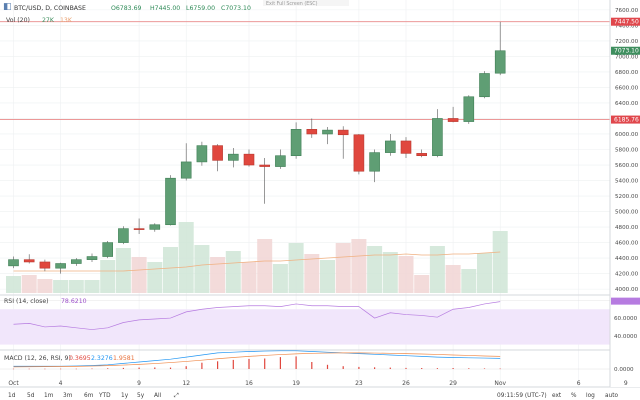  What do you see at coordinates (627, 182) in the screenshot?
I see `price-tick-label: 5400.00` at bounding box center [627, 182].